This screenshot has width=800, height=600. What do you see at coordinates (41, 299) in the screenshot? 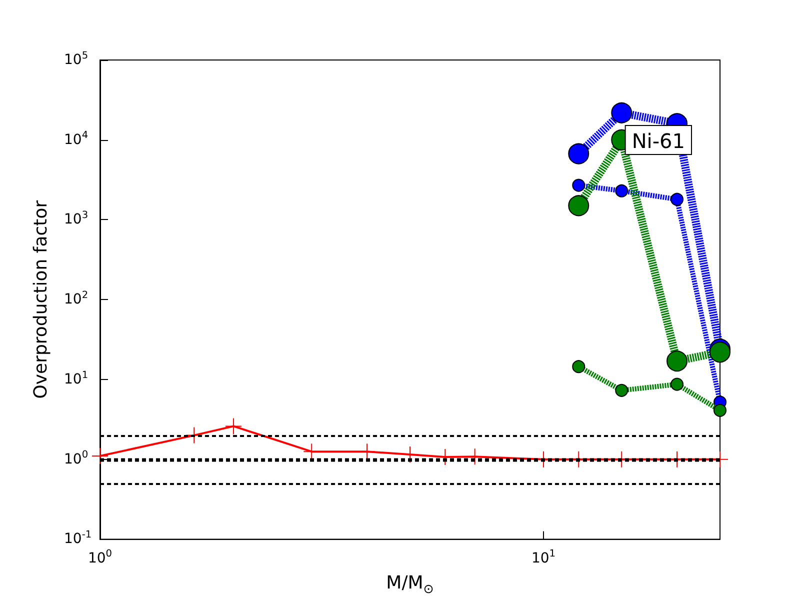
I see `y-axis-title: Overproduction factor` at bounding box center [41, 299].